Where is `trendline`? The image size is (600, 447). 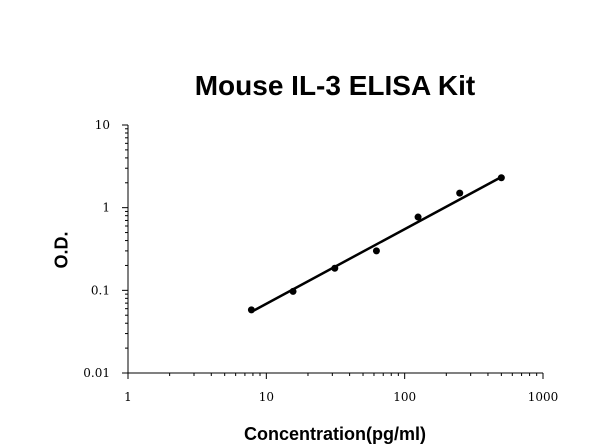
trendline is located at coordinates (376, 244).